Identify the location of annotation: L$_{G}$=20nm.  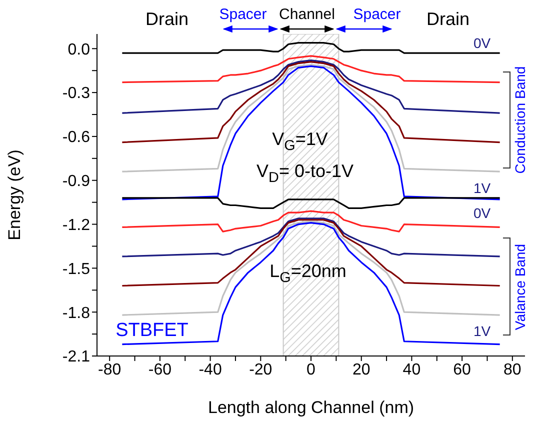
(308, 273).